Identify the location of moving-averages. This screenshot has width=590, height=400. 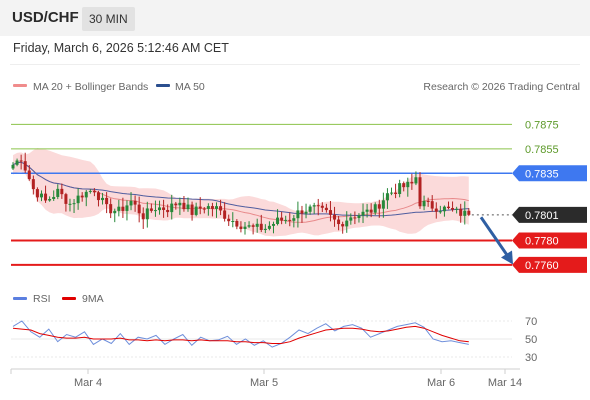
(240, 192).